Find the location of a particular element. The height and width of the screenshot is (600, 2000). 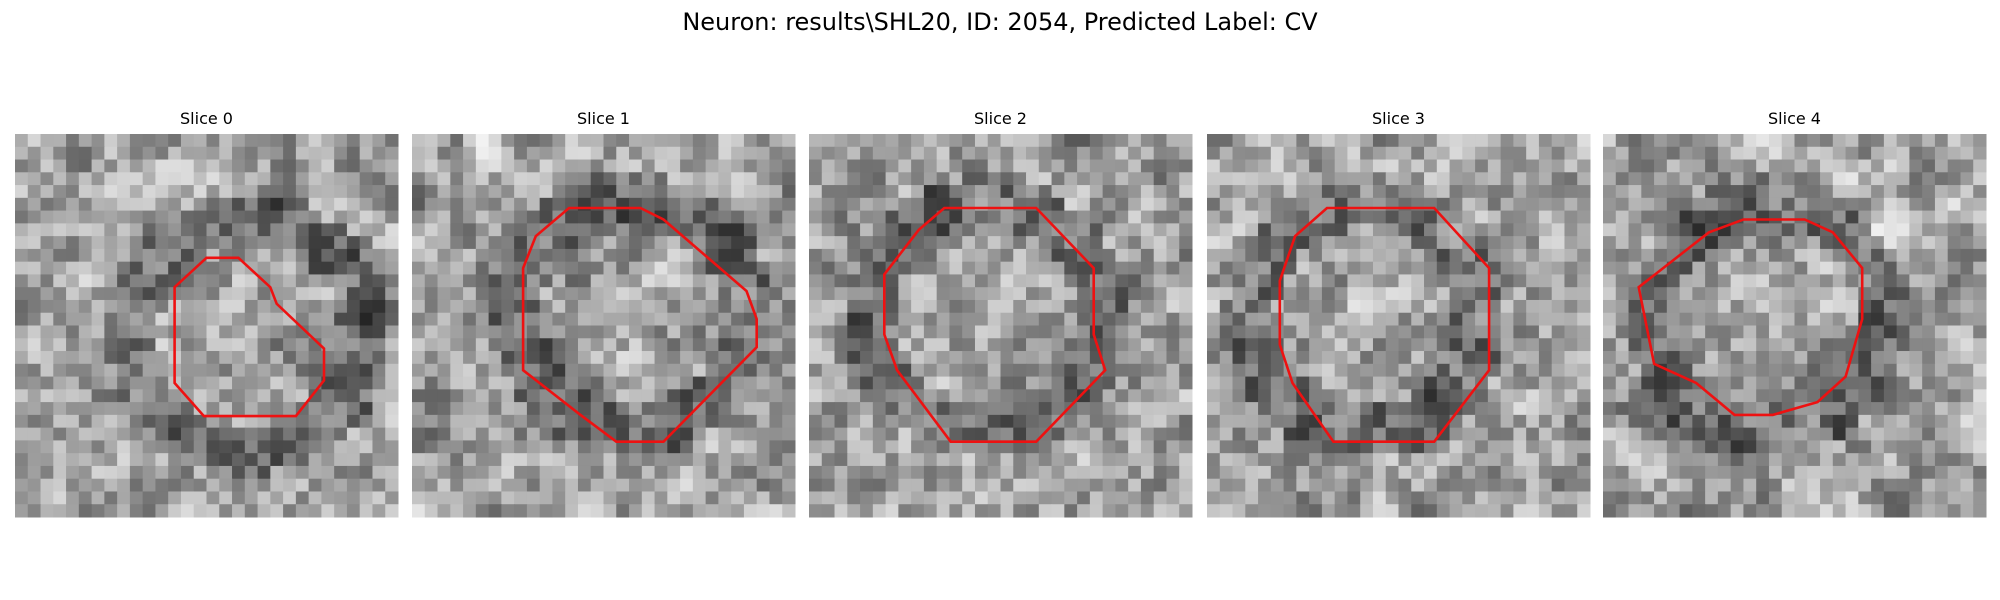

contour is located at coordinates (1384, 325).